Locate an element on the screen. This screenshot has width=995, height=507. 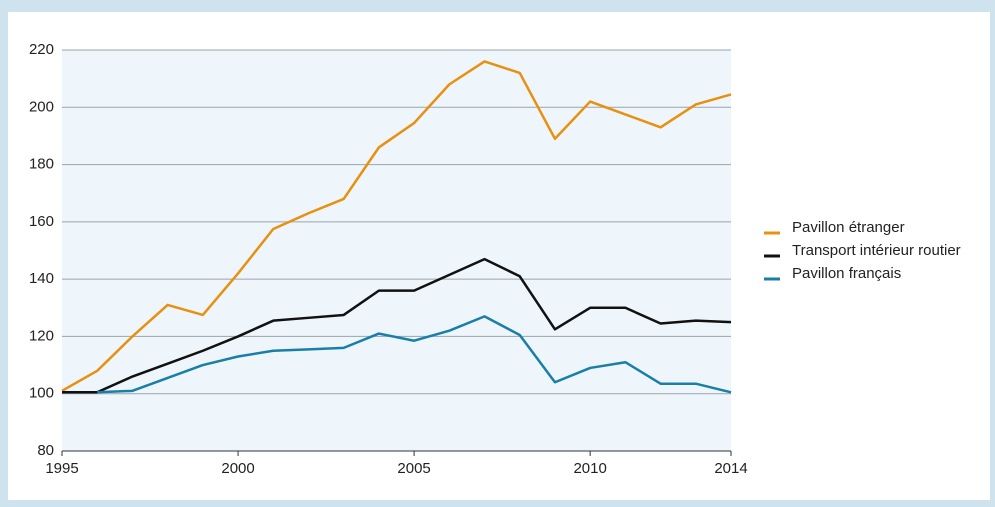
y-tick-label: 140 is located at coordinates (41, 278).